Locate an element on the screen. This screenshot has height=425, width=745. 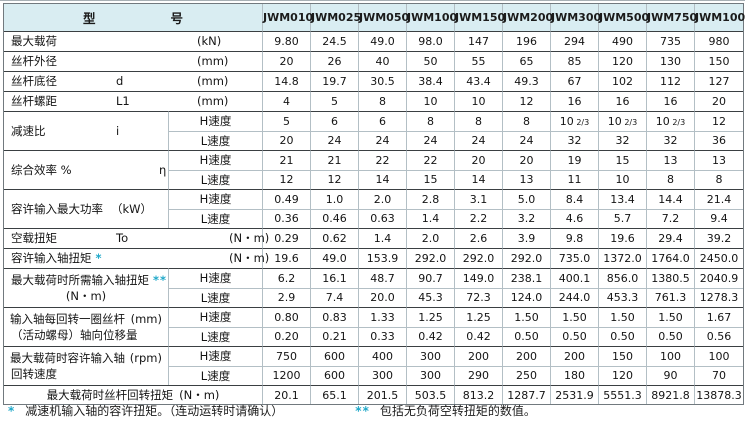
row-label-cell: 综合效率 % η is located at coordinates (86, 169).